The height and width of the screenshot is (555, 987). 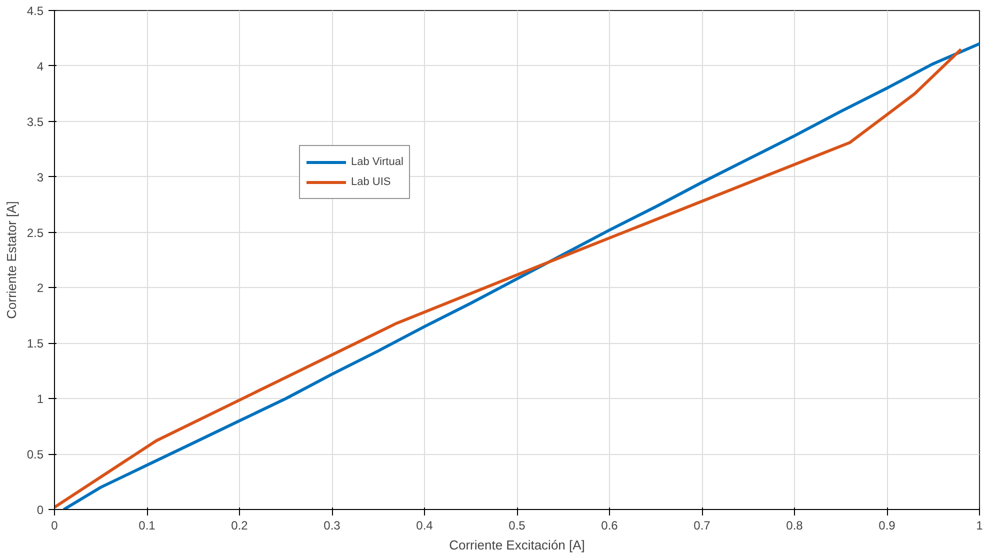 What do you see at coordinates (40, 288) in the screenshot?
I see `y-tick-label: 2` at bounding box center [40, 288].